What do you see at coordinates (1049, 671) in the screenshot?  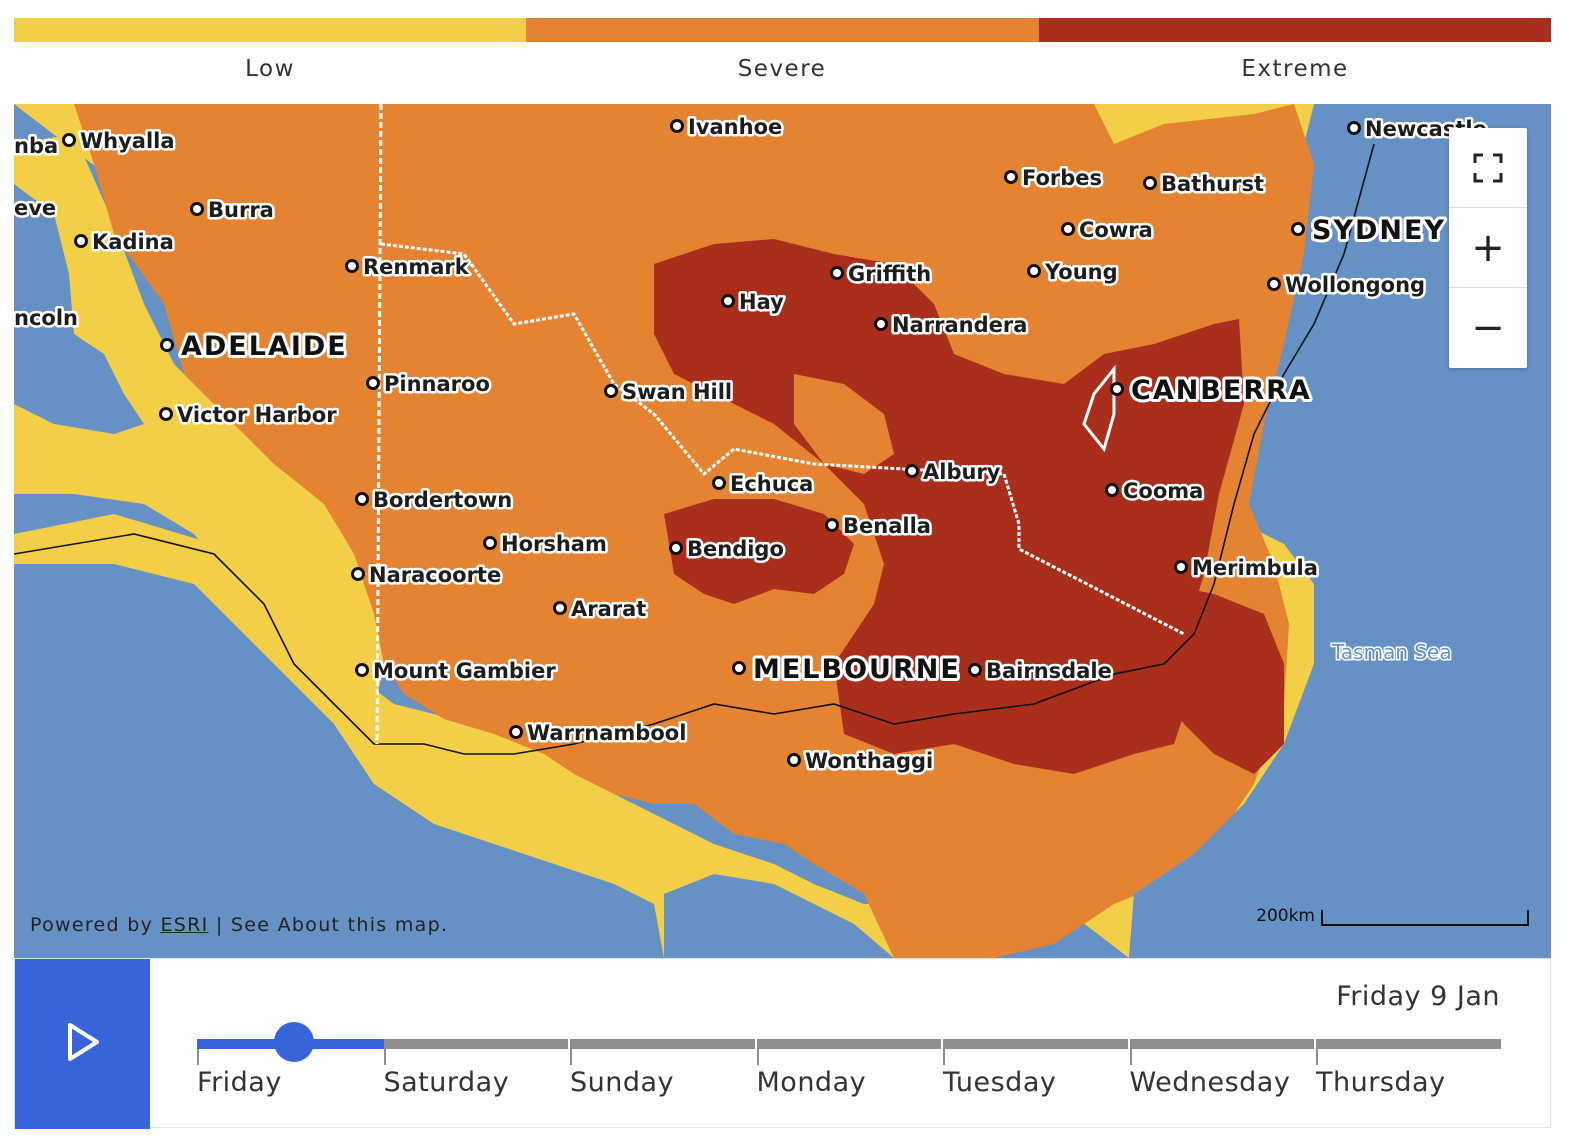 I see `town-label: Bairnsdale` at bounding box center [1049, 671].